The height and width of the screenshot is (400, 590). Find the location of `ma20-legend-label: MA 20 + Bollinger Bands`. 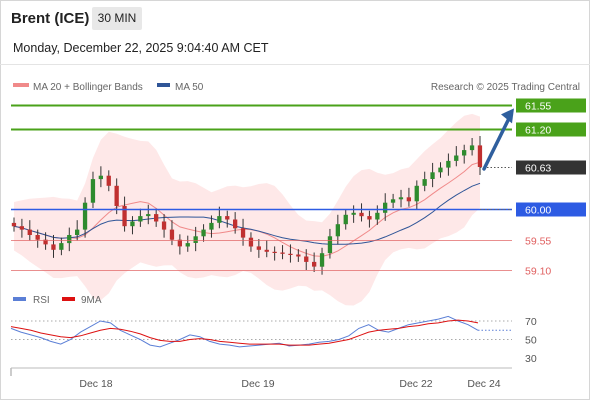

ma20-legend-label: MA 20 + Bollinger Bands is located at coordinates (88, 87).